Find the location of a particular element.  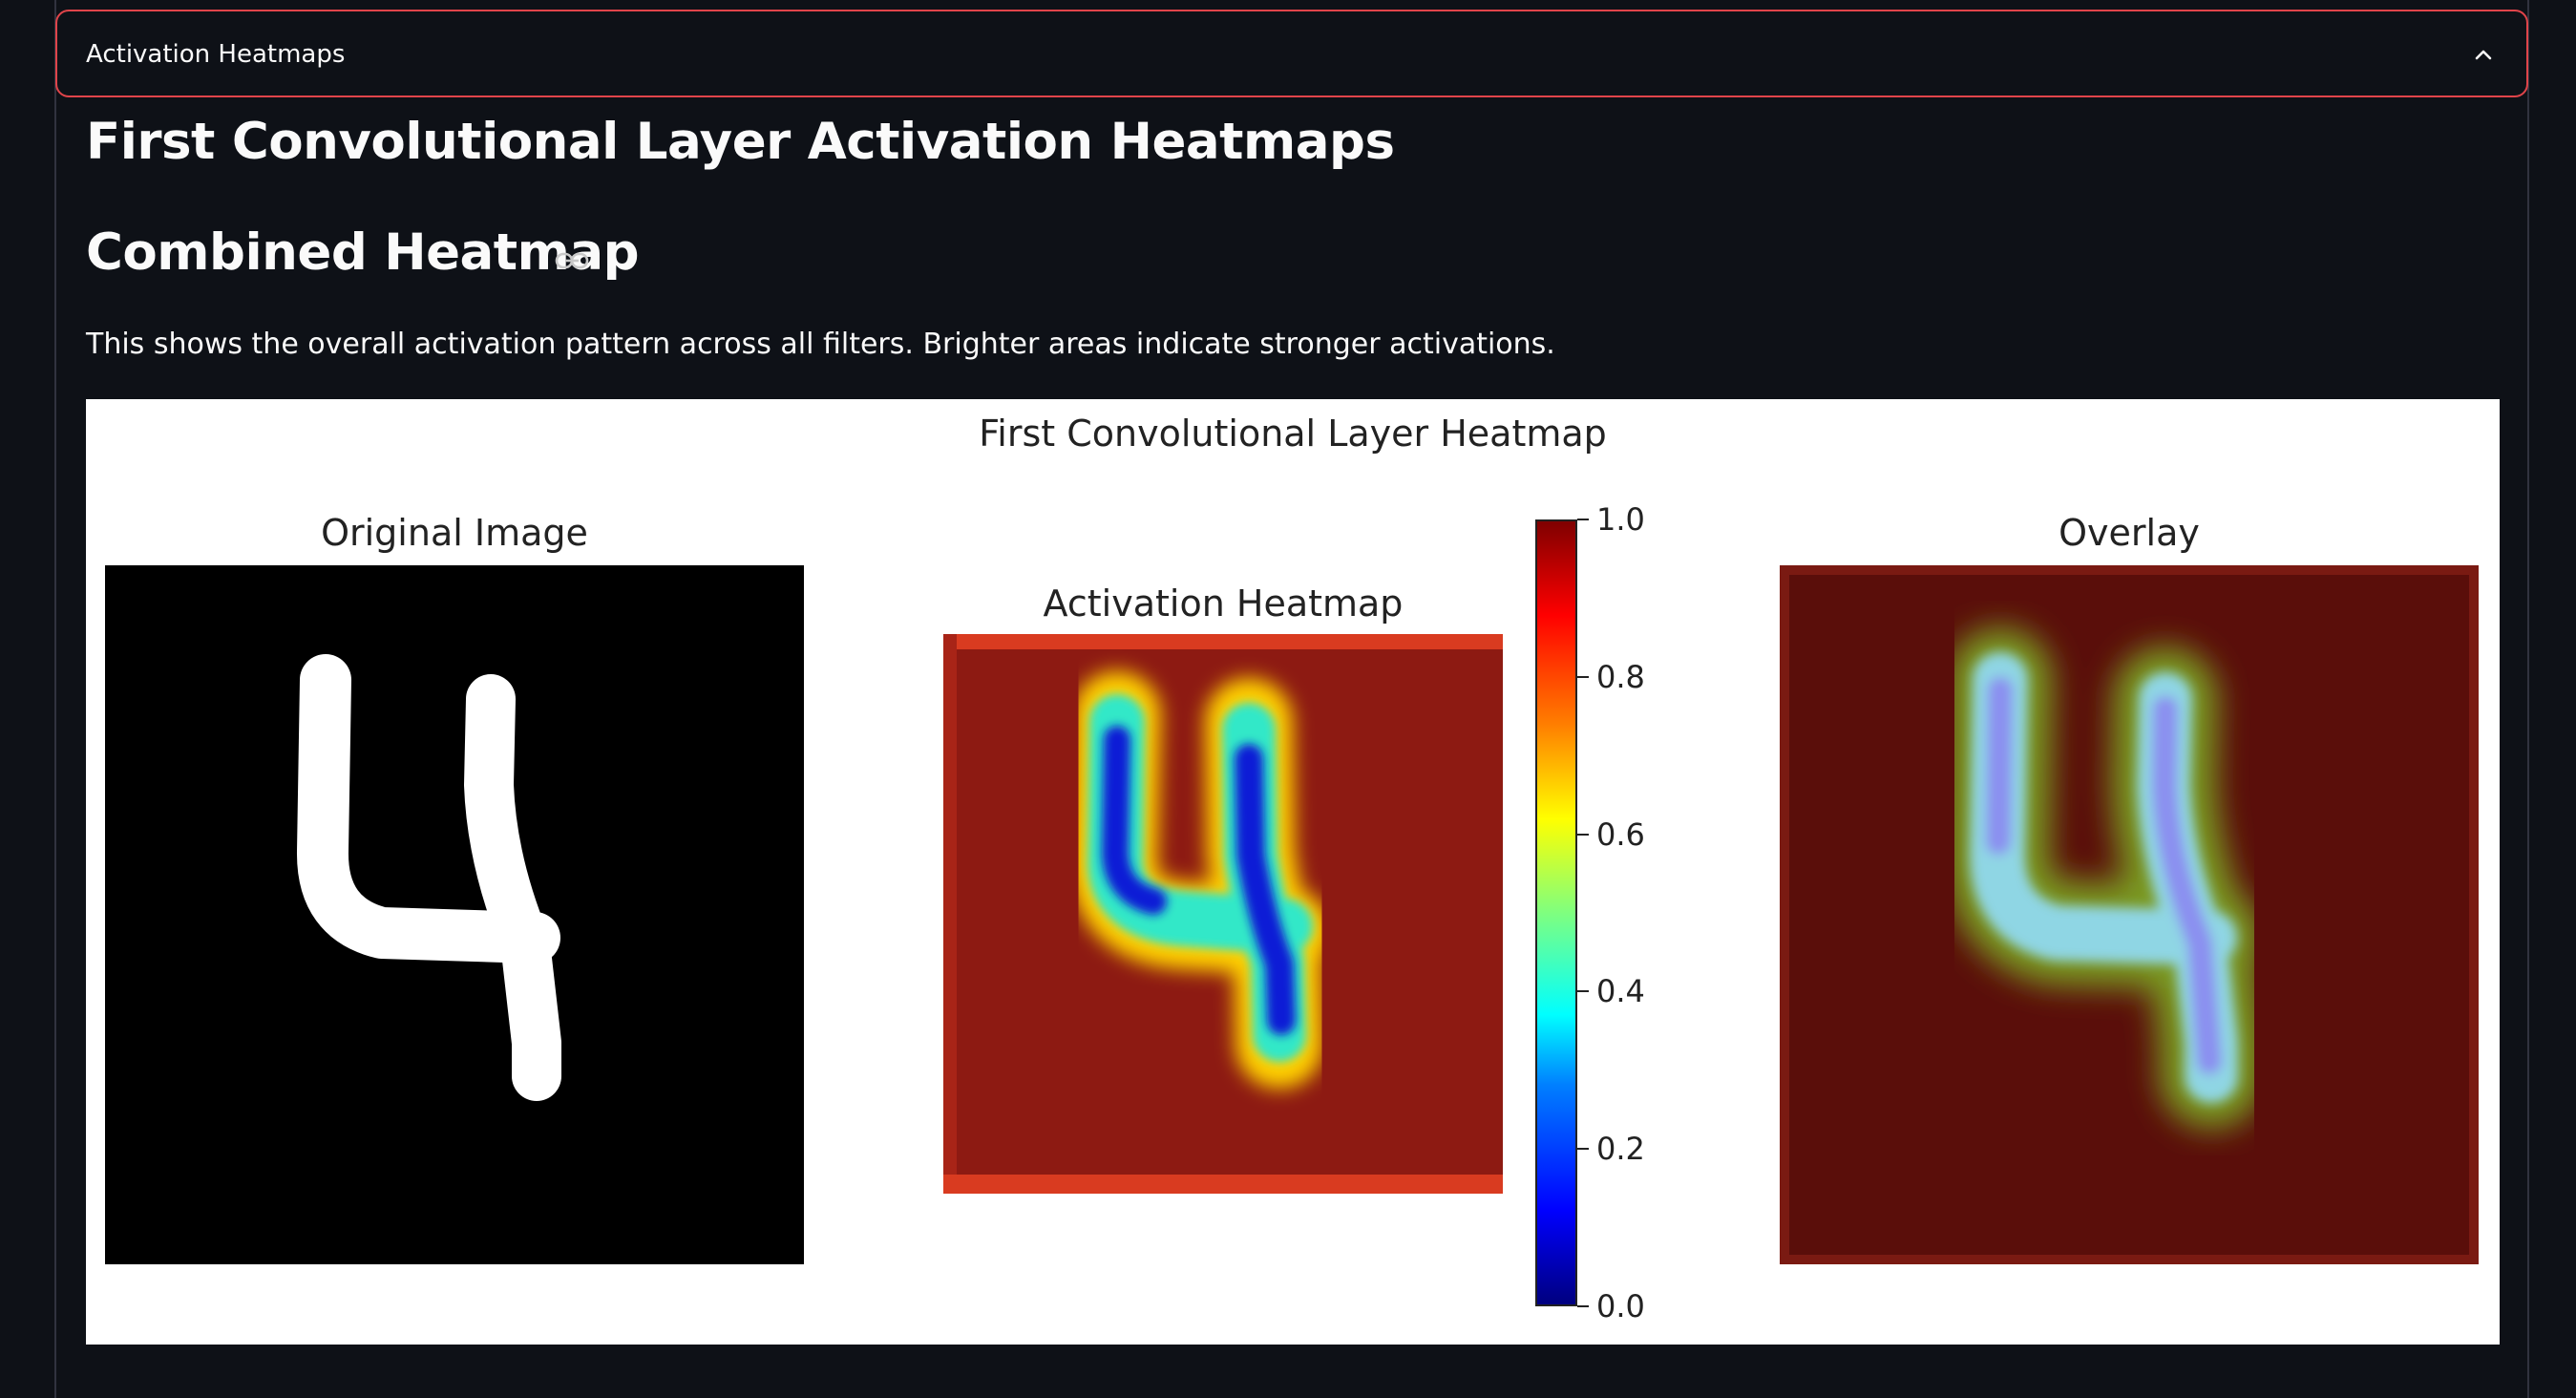

section-heading: Combined Heatmap is located at coordinates (363, 253).